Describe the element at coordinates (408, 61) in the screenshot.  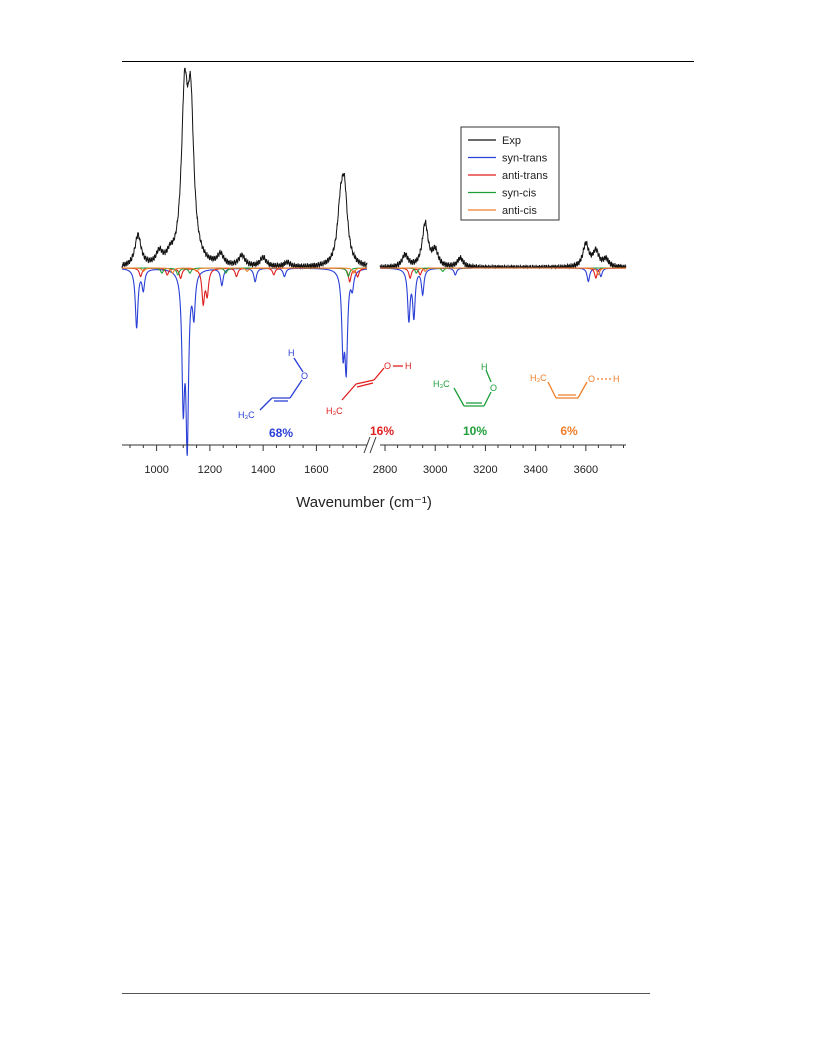
I see `header-rule` at that location.